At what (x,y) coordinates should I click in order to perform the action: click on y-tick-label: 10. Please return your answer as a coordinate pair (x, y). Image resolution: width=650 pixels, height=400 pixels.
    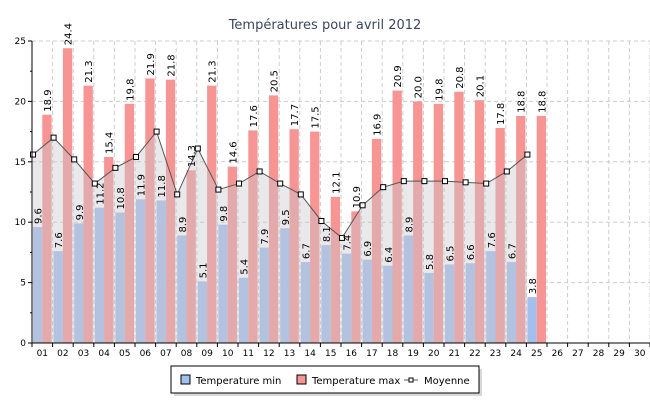
    Looking at the image, I should click on (21, 223).